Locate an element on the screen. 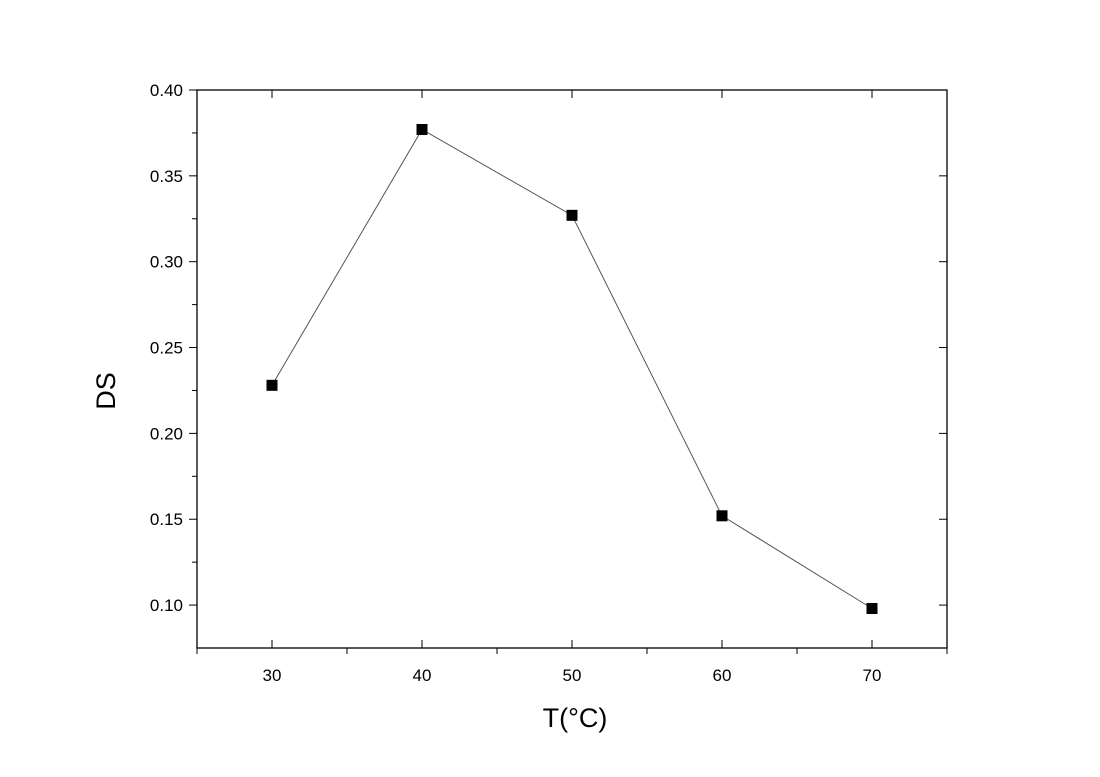 The image size is (1100, 777). y-tick-label: 0.40 is located at coordinates (166, 90).